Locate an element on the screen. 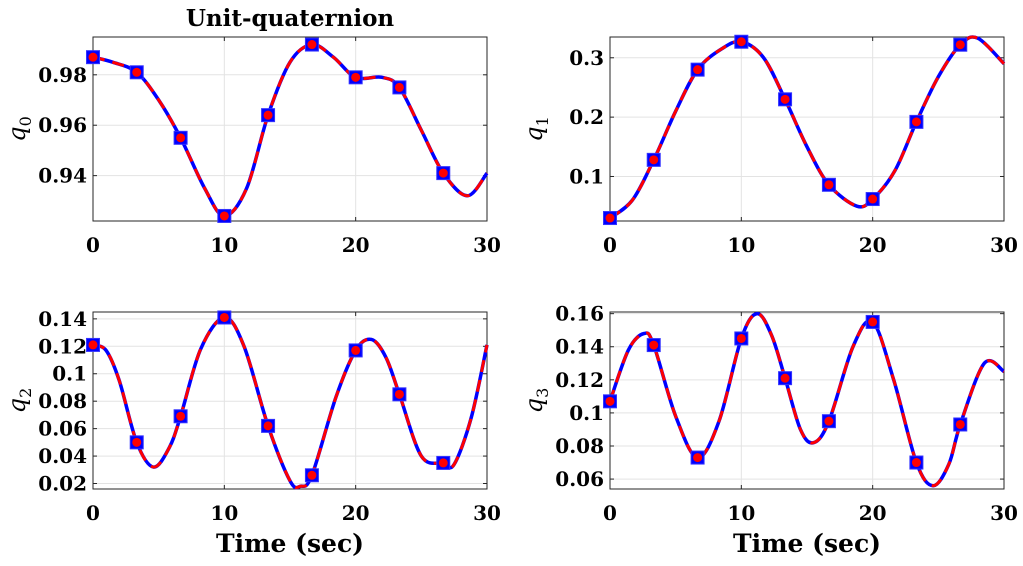 The image size is (1023, 566). y-tick-label: 0.16 is located at coordinates (579, 314).